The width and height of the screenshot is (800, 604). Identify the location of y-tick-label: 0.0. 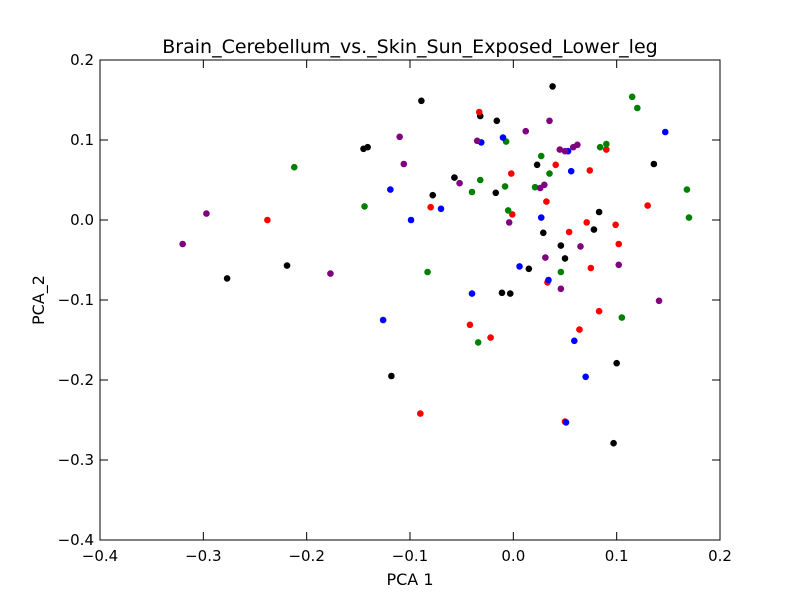
(82, 220).